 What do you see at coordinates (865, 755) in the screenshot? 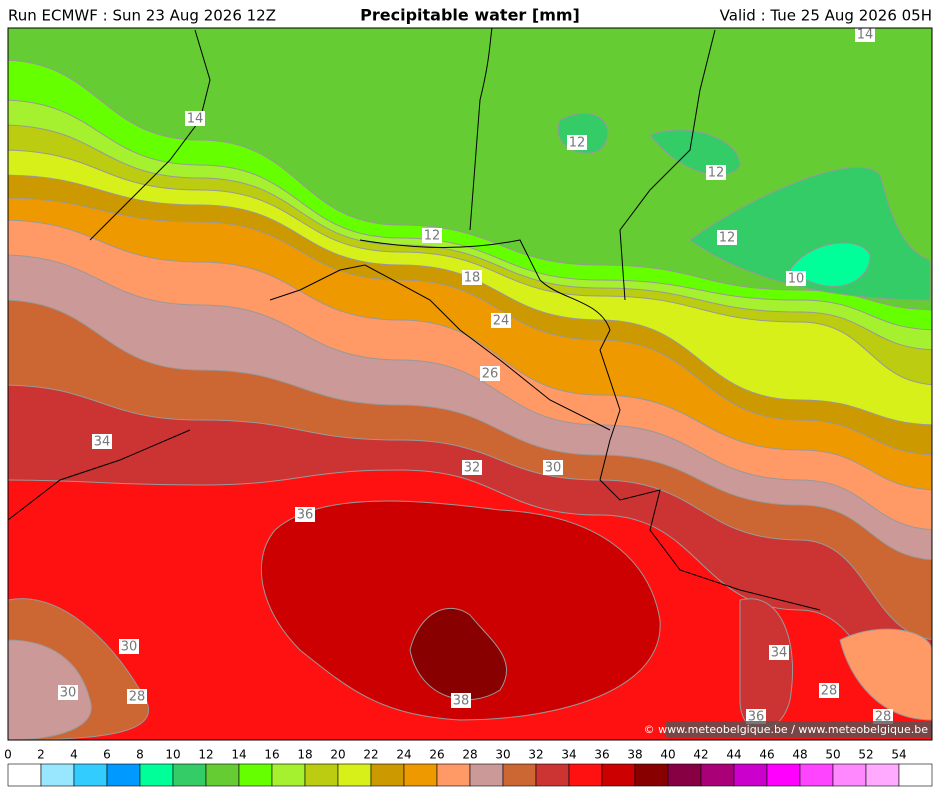
I see `colorbar-tick-label: 52` at bounding box center [865, 755].